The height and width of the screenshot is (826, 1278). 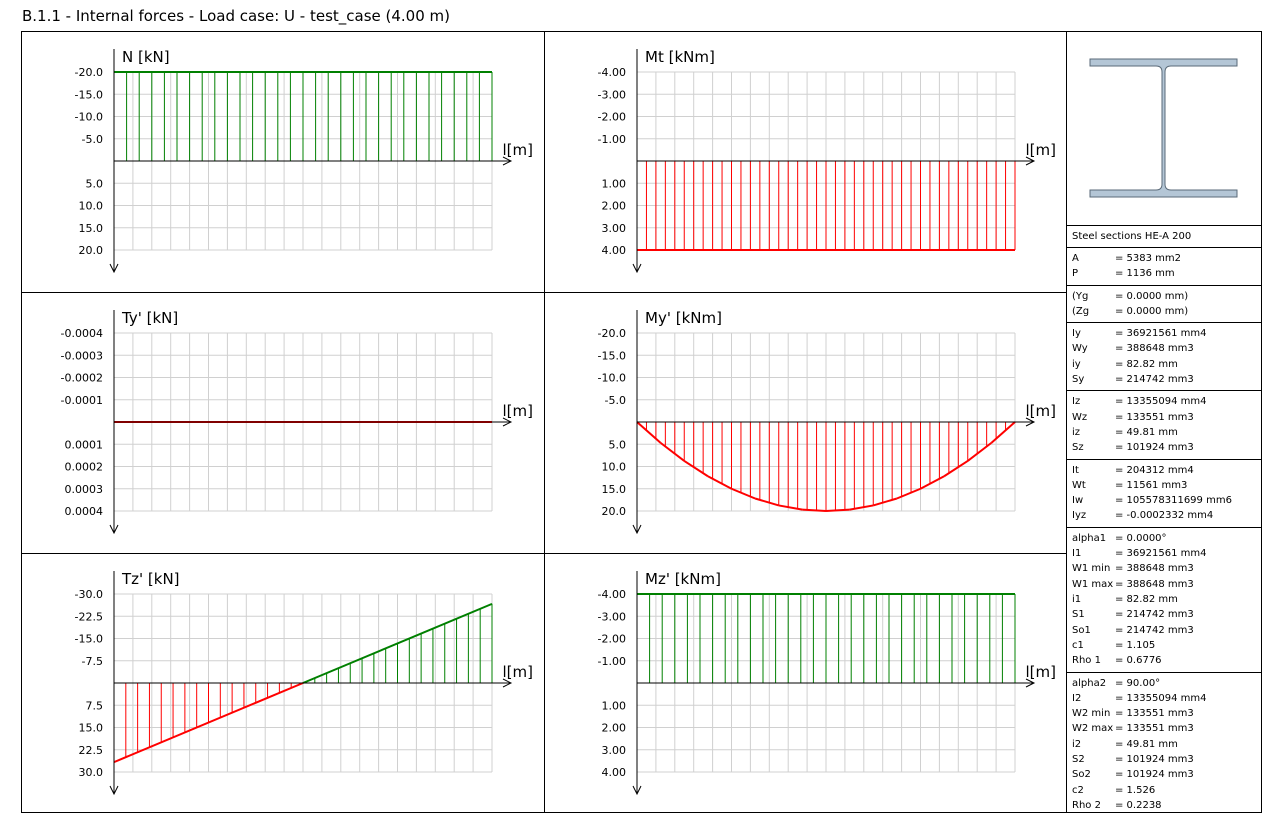 I want to click on property-name: i1, so click(x=1077, y=599).